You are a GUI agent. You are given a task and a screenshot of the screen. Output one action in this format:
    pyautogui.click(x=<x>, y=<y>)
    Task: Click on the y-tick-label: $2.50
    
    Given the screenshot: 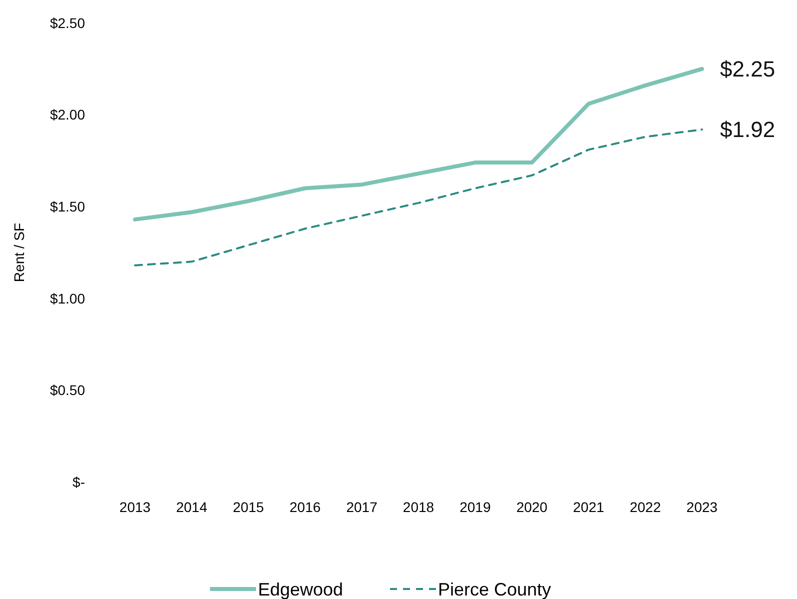 What is the action you would take?
    pyautogui.click(x=68, y=22)
    